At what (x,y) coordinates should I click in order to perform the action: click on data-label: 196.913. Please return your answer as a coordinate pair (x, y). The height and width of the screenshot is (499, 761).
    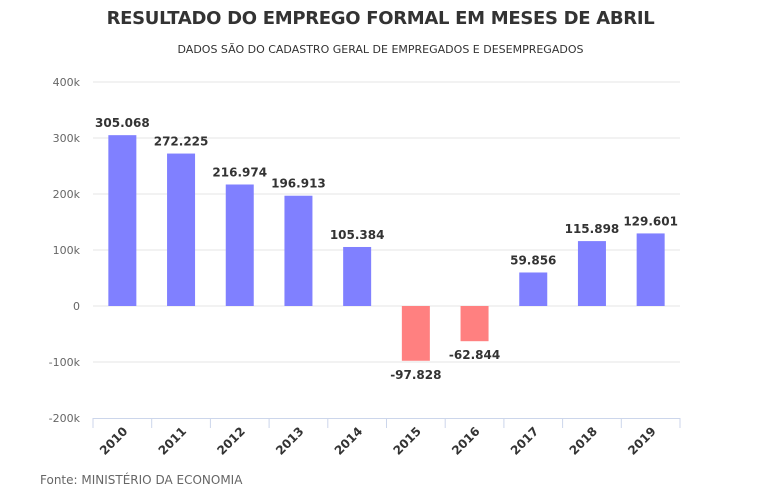
    Looking at the image, I should click on (298, 184).